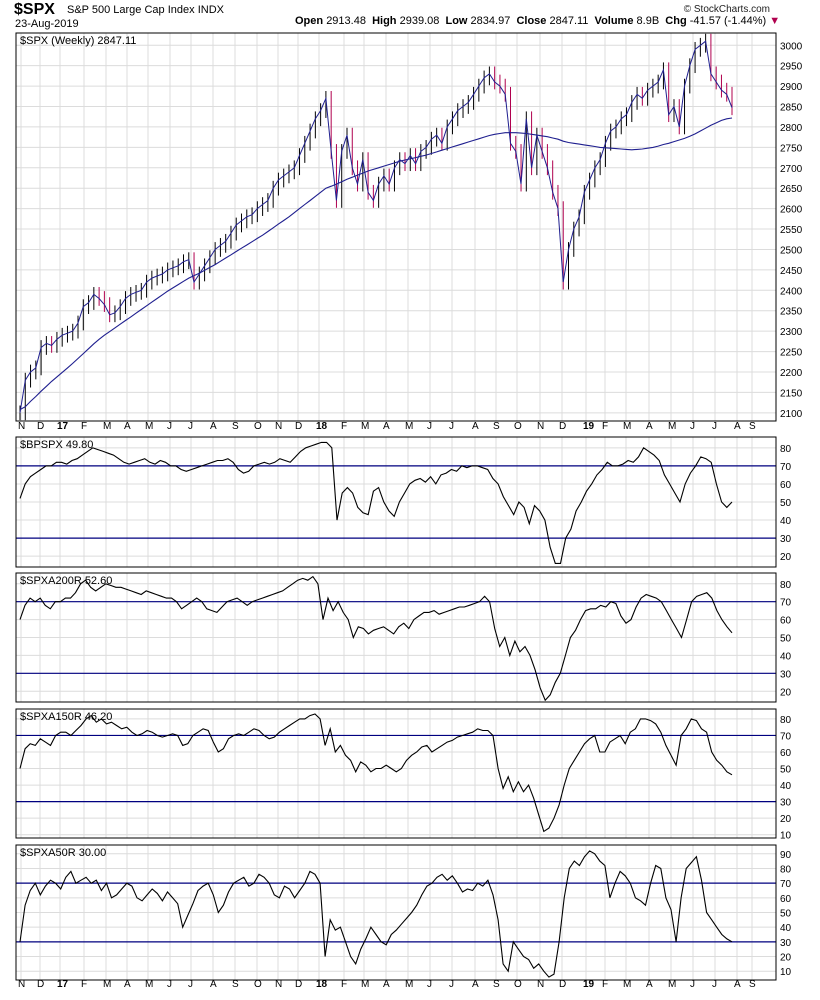  What do you see at coordinates (78, 41) in the screenshot?
I see `panel-label: $SPX (Weekly) 2847.11` at bounding box center [78, 41].